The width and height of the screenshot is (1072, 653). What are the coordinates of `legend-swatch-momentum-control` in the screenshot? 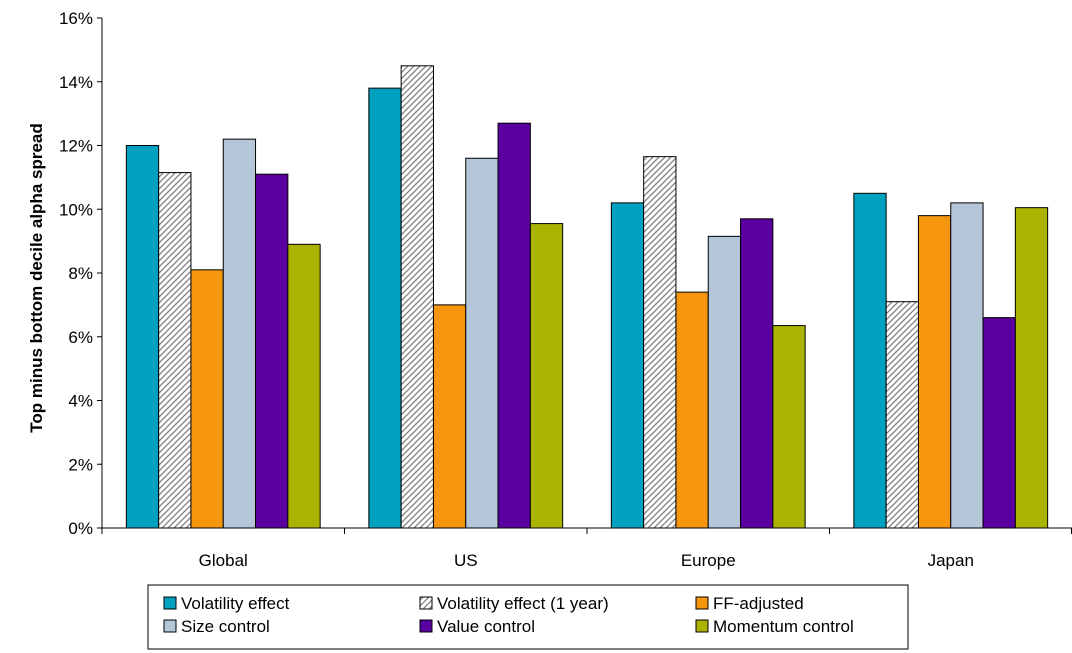 It's located at (702, 626).